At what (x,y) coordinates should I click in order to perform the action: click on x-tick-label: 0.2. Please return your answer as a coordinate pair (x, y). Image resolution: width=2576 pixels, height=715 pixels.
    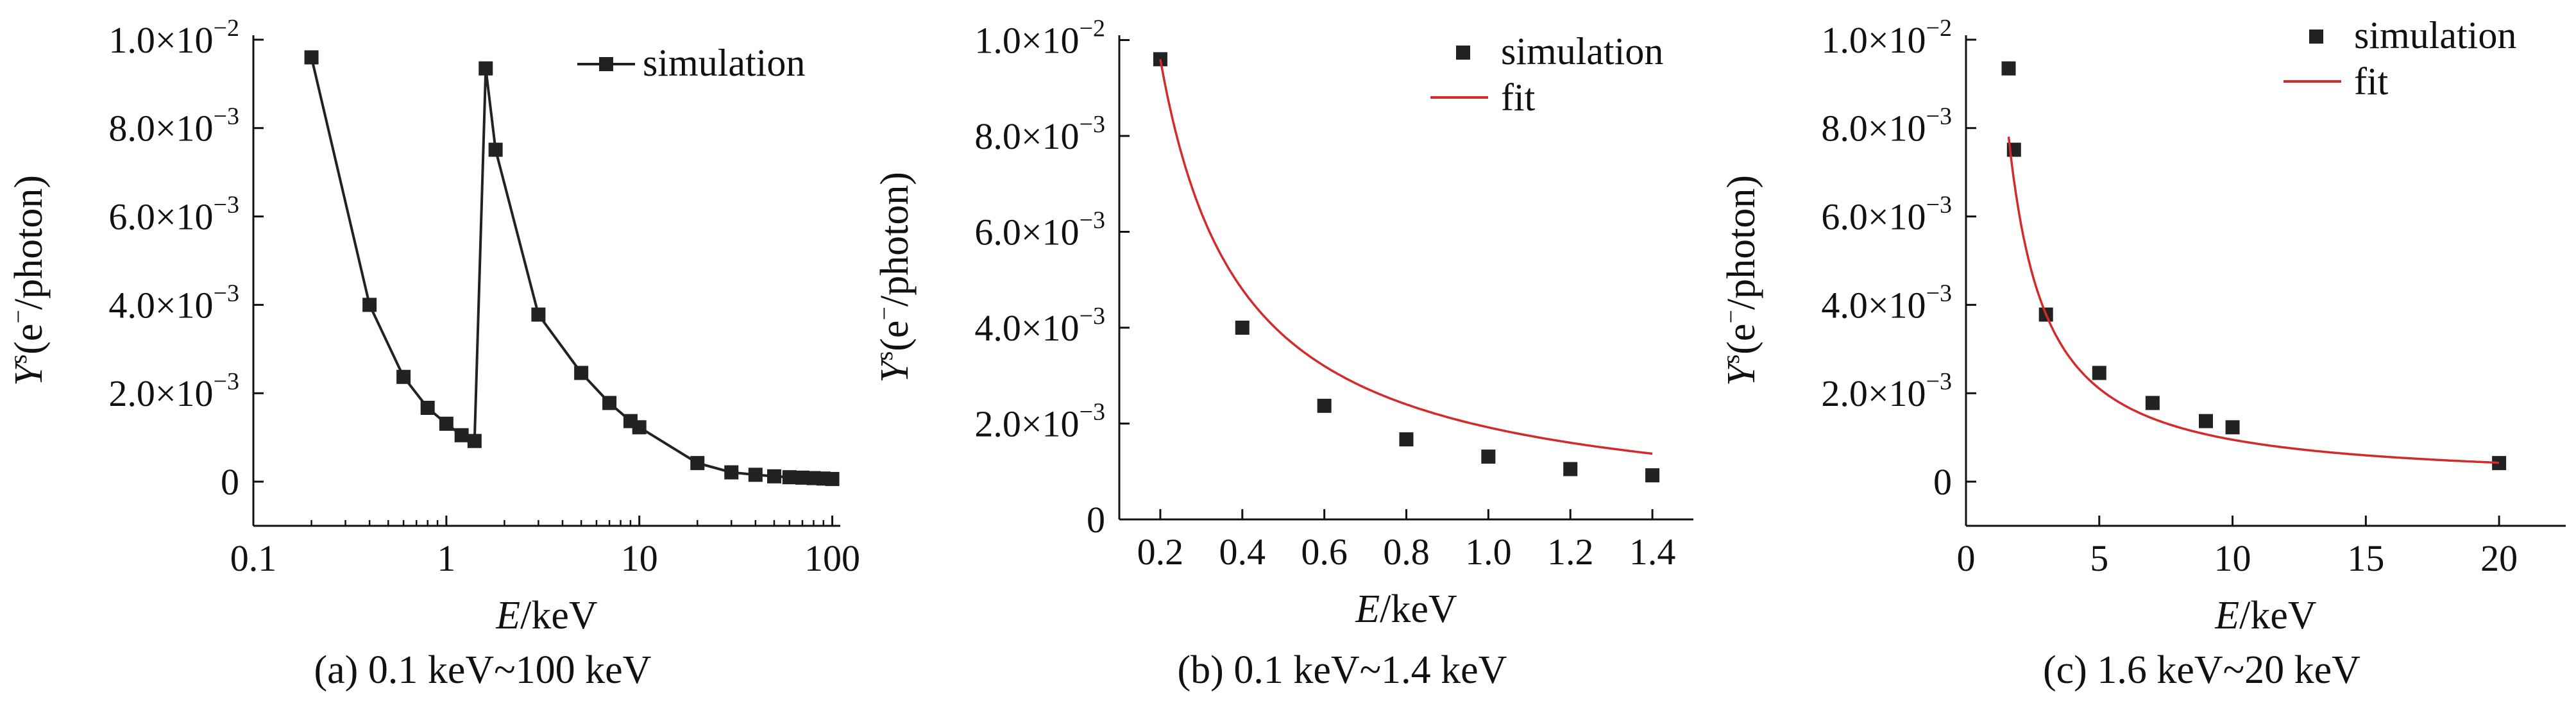
    Looking at the image, I should click on (1160, 552).